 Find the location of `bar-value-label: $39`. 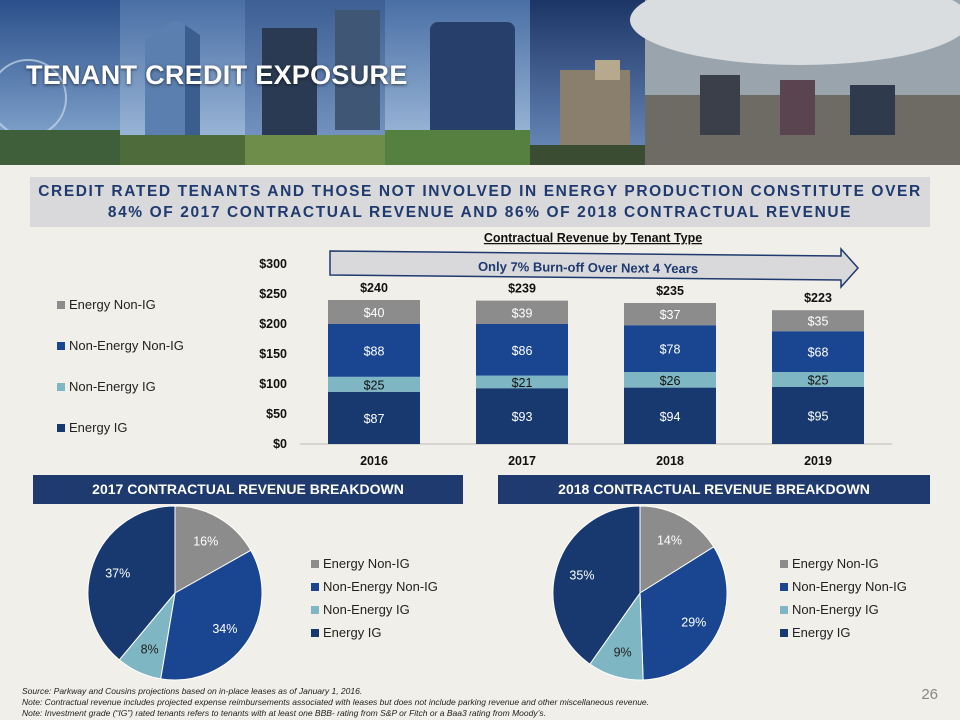

bar-value-label: $39 is located at coordinates (522, 313).